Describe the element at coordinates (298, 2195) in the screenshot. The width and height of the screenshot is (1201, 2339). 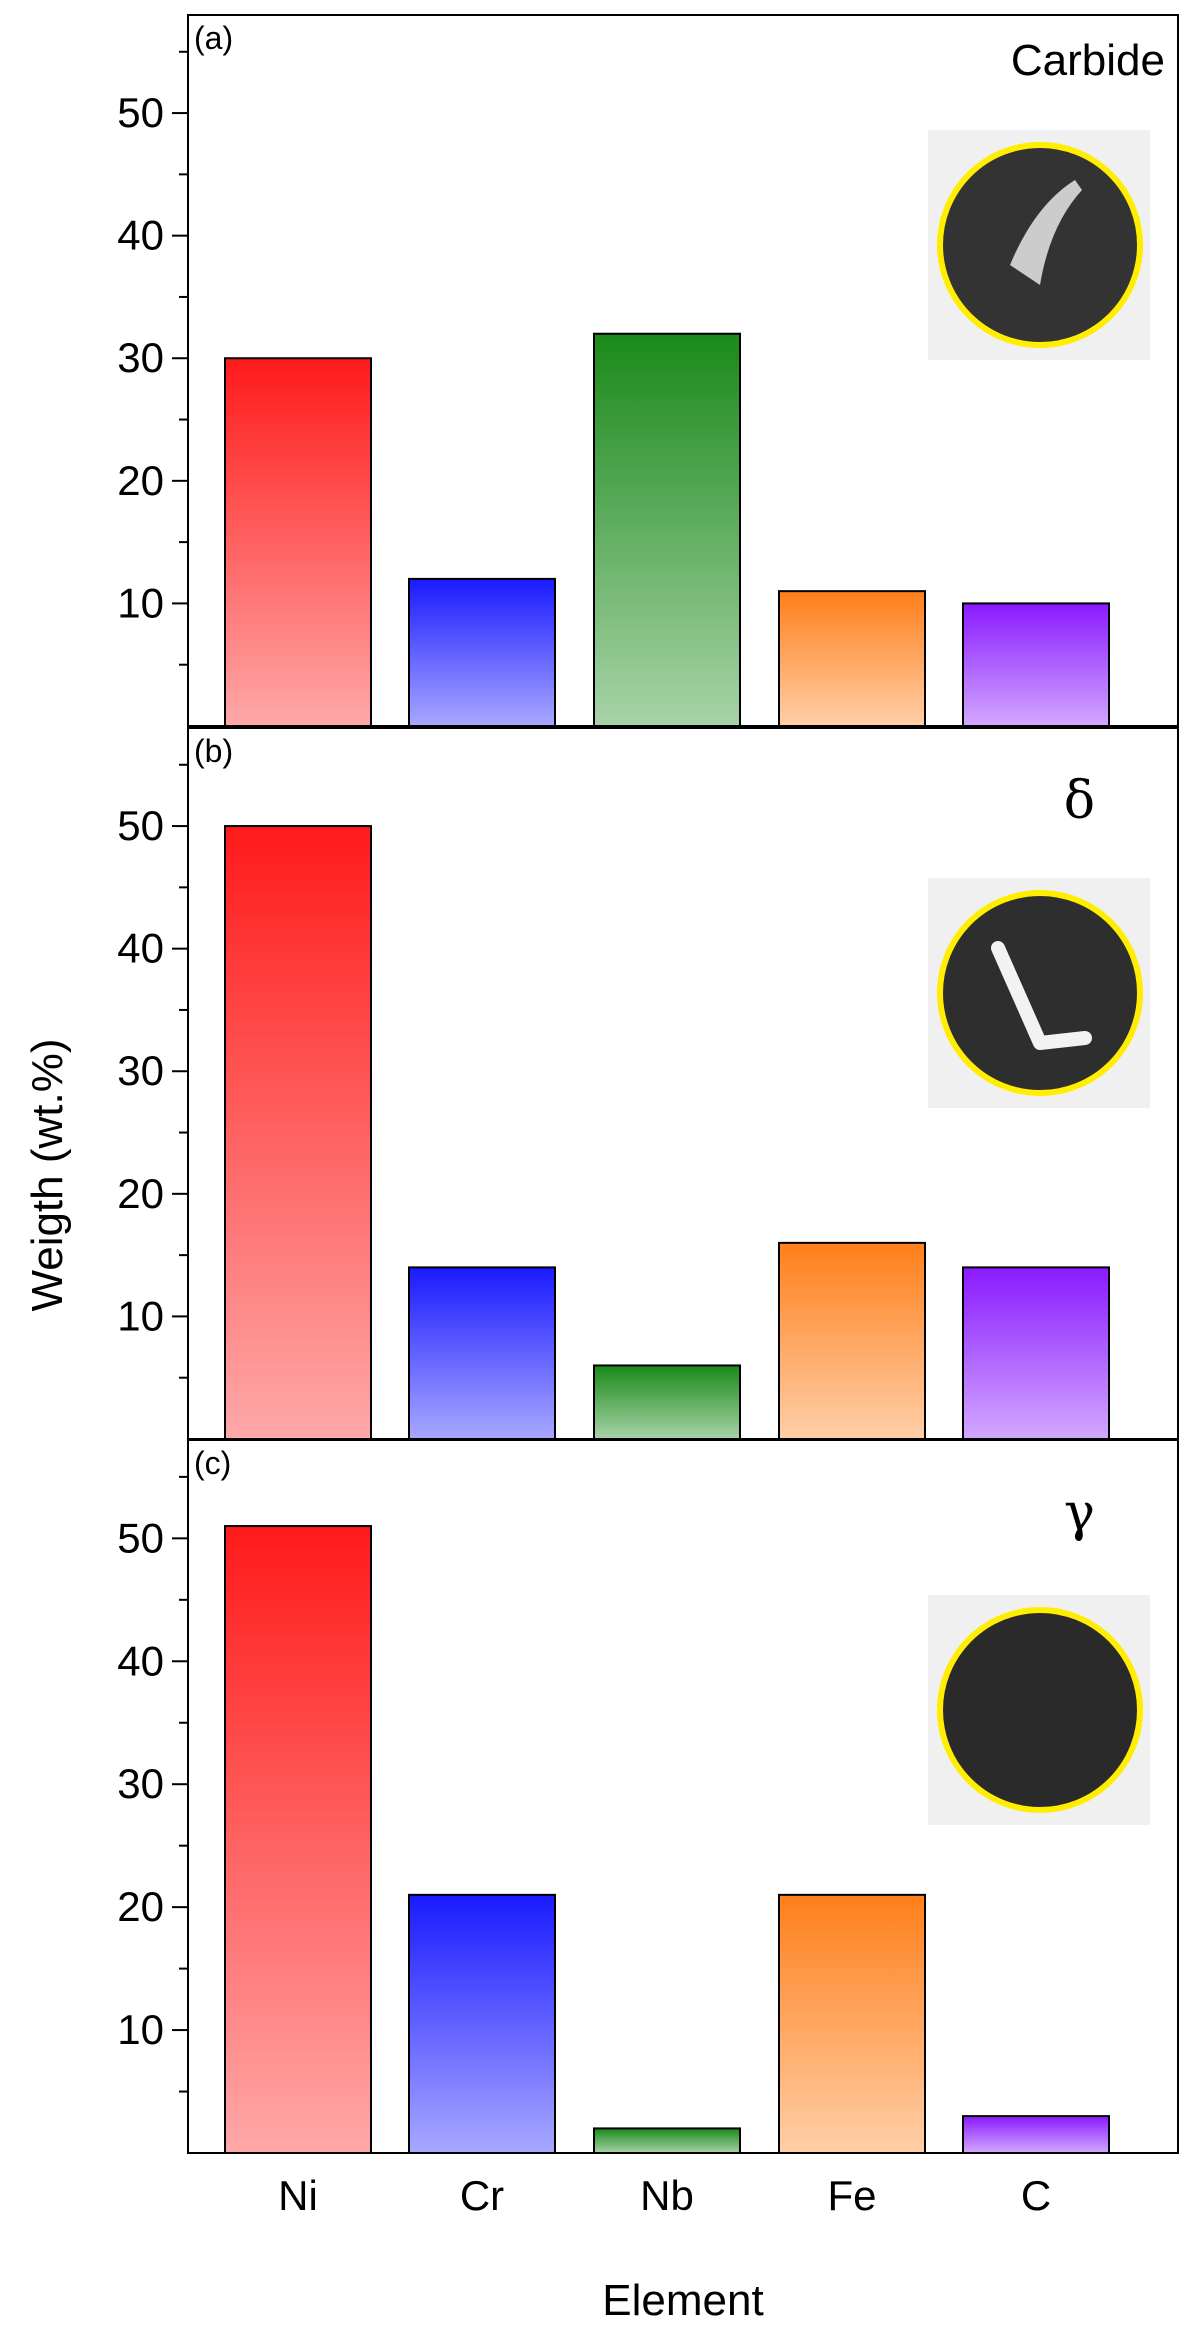
I see `x-tick-label: Ni` at that location.